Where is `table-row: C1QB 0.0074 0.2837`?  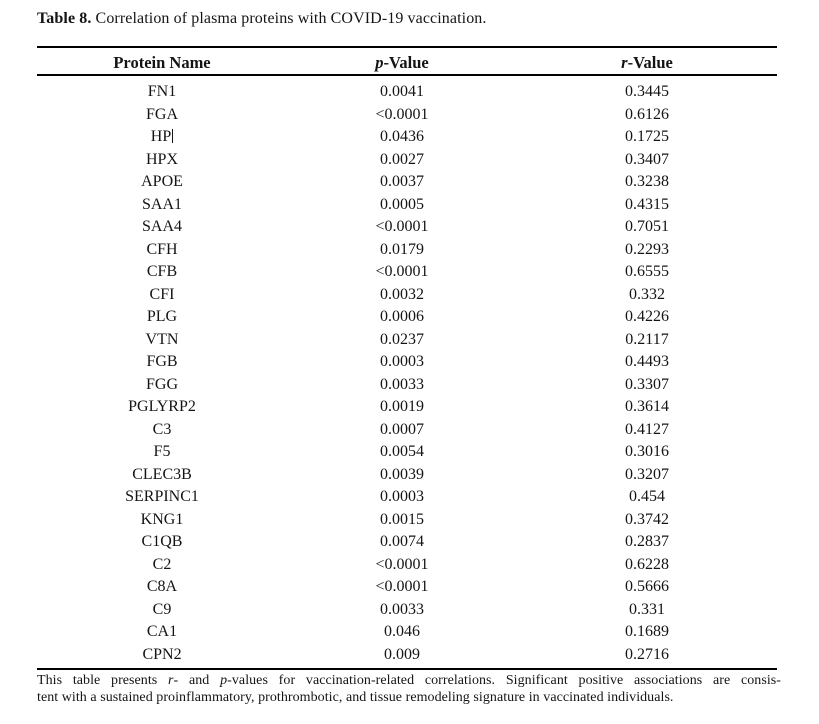 table-row: C1QB 0.0074 0.2837 is located at coordinates (407, 542).